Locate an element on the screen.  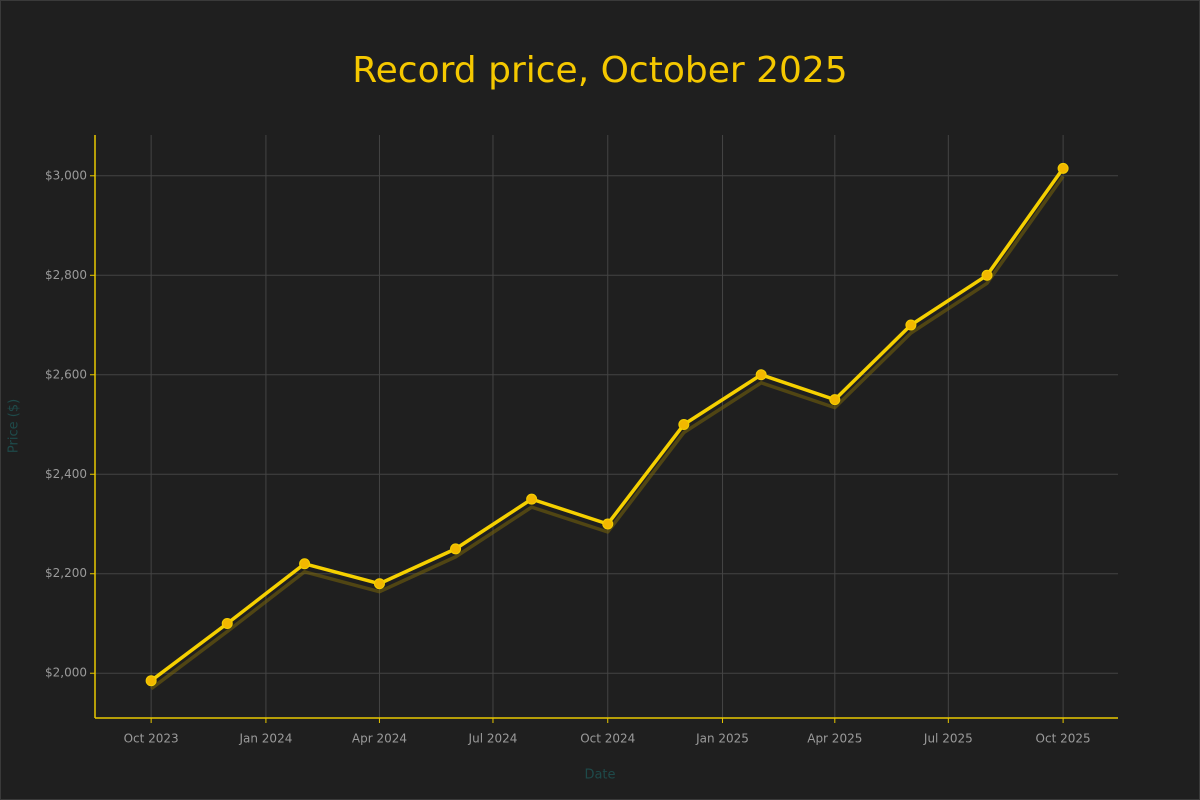
x-tick-label: Apr 2024 is located at coordinates (379, 739).